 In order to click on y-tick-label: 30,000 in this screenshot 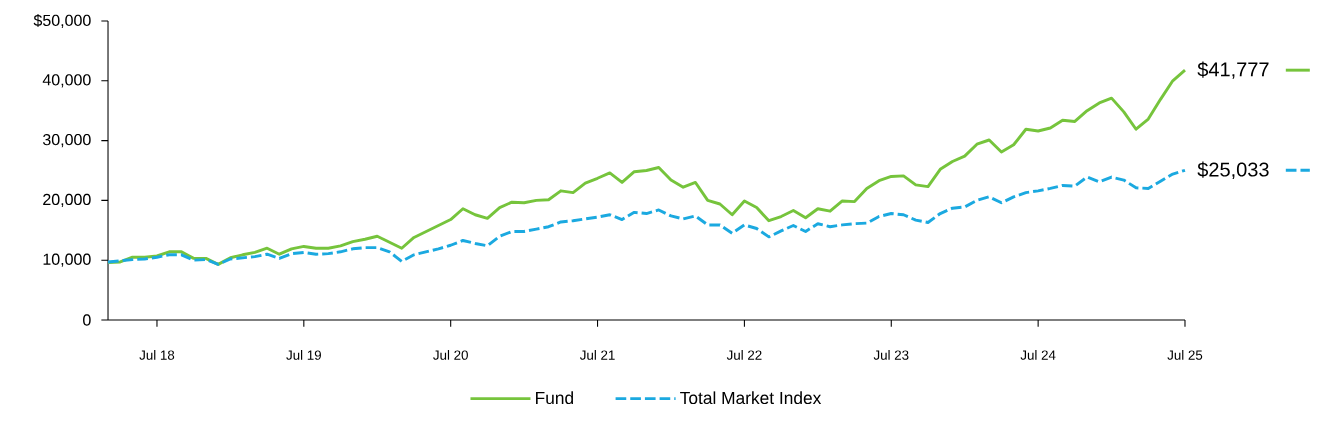, I will do `click(66, 140)`.